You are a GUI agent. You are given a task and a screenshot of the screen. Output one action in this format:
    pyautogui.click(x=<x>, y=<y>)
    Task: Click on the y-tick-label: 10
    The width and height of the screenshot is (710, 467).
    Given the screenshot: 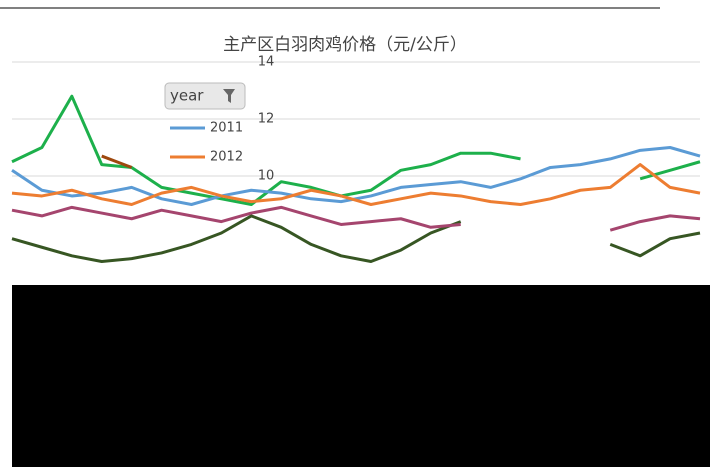 What is the action you would take?
    pyautogui.click(x=266, y=176)
    